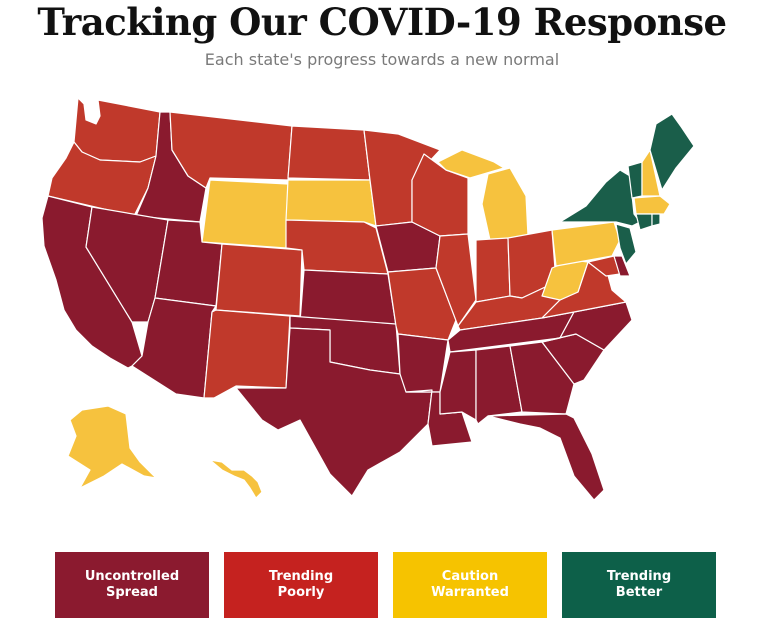 Image resolution: width=764 pixels, height=625 pixels. What do you see at coordinates (440, 195) in the screenshot?
I see `state-wisconsin` at bounding box center [440, 195].